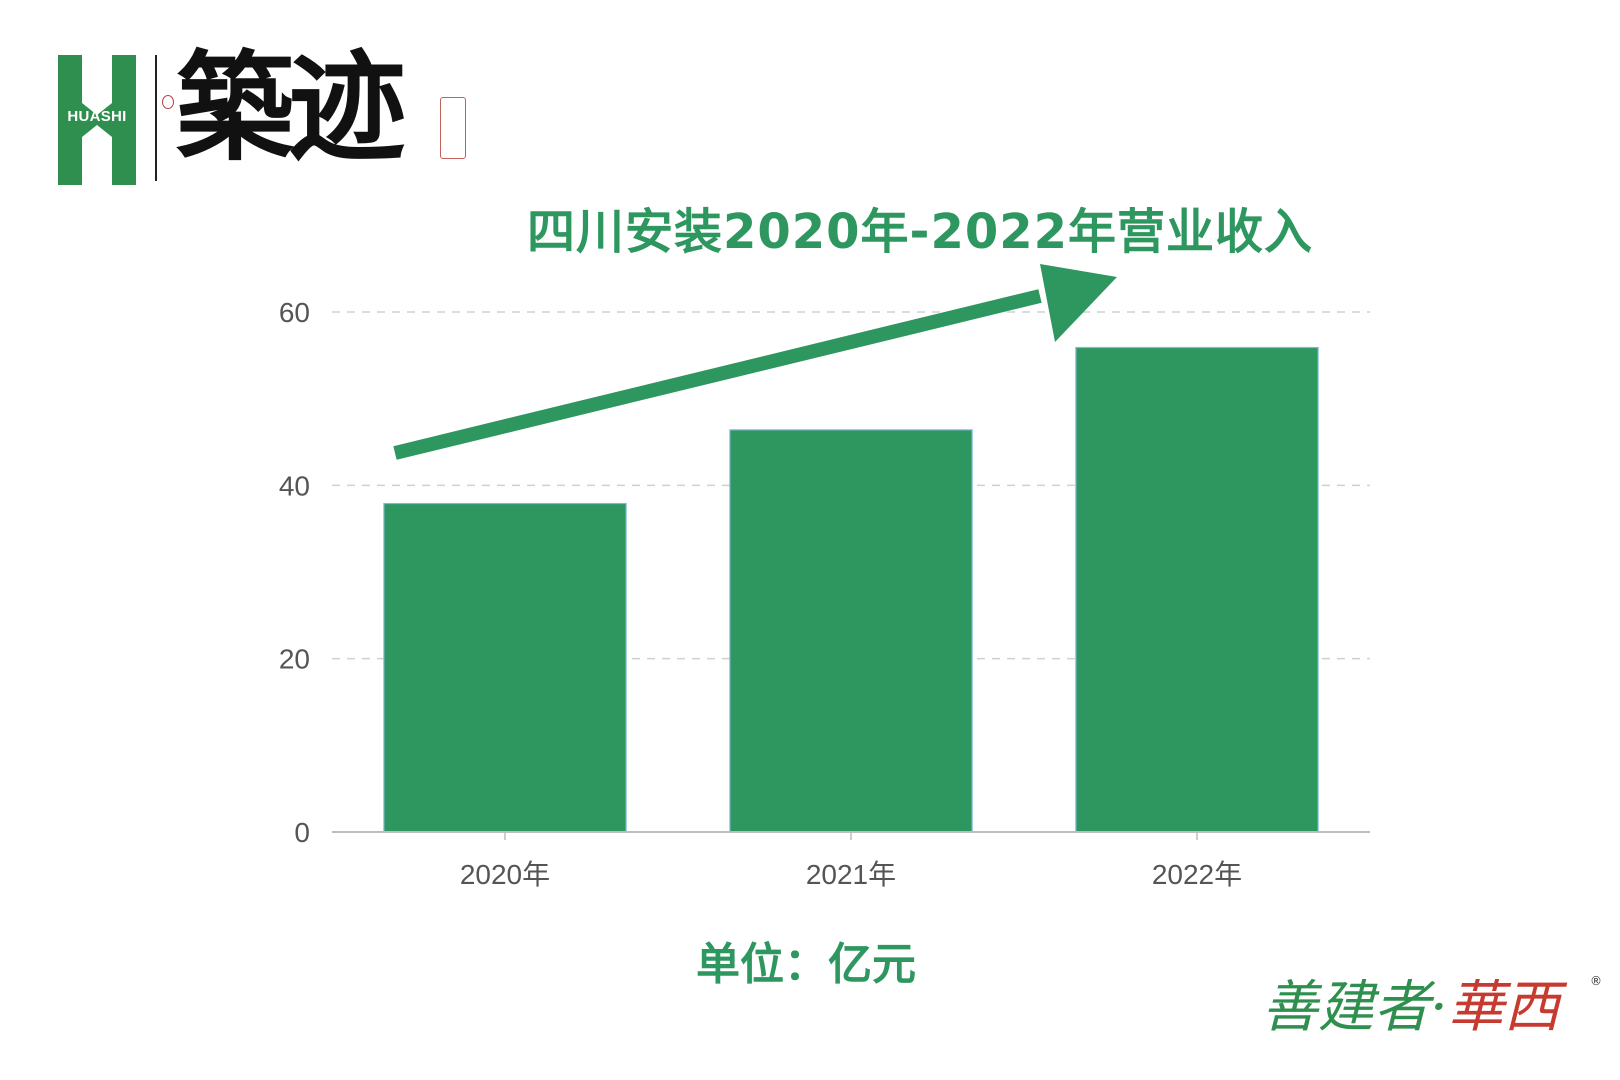 The image size is (1620, 1080). What do you see at coordinates (291, 107) in the screenshot?
I see `logo-calligraphy: 築迹` at bounding box center [291, 107].